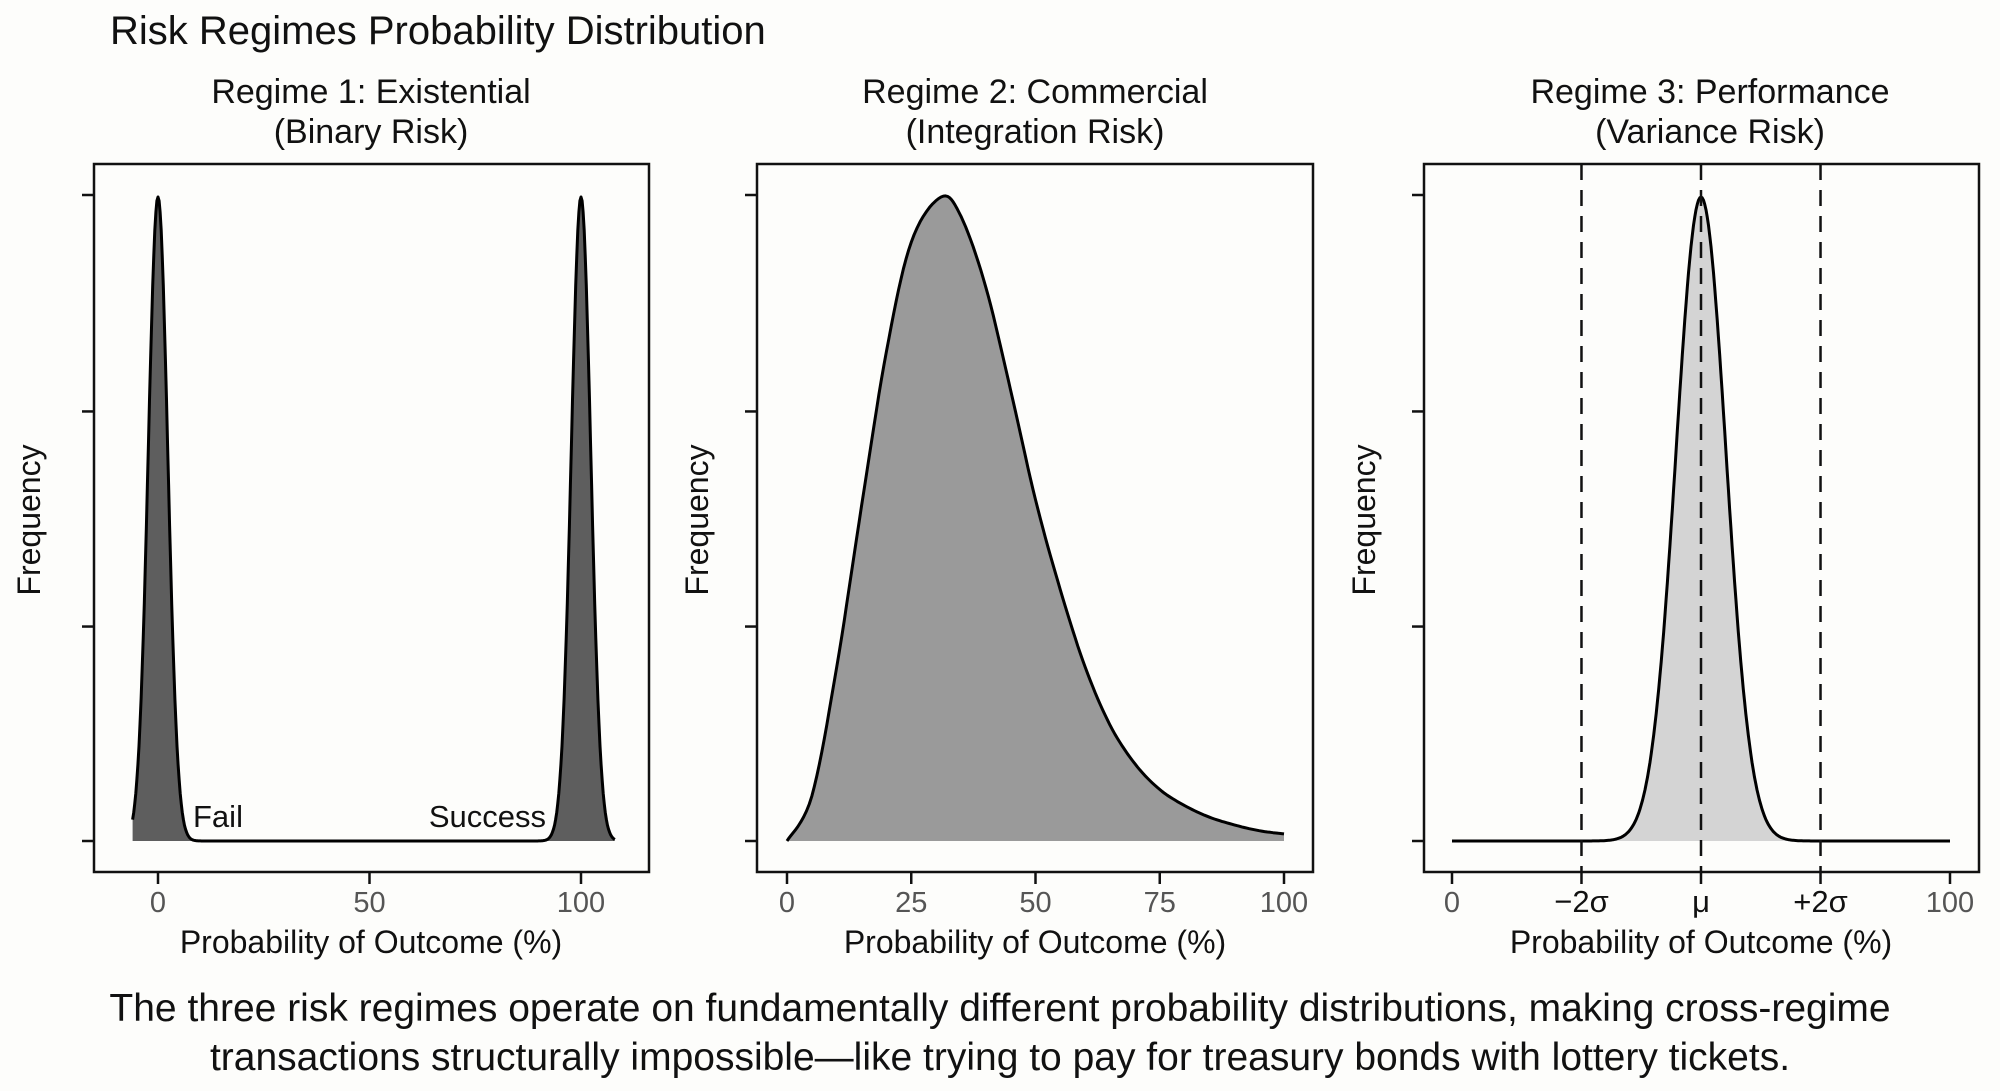 This screenshot has height=1091, width=2000. Describe the element at coordinates (487, 816) in the screenshot. I see `annotation-success: Success` at that location.